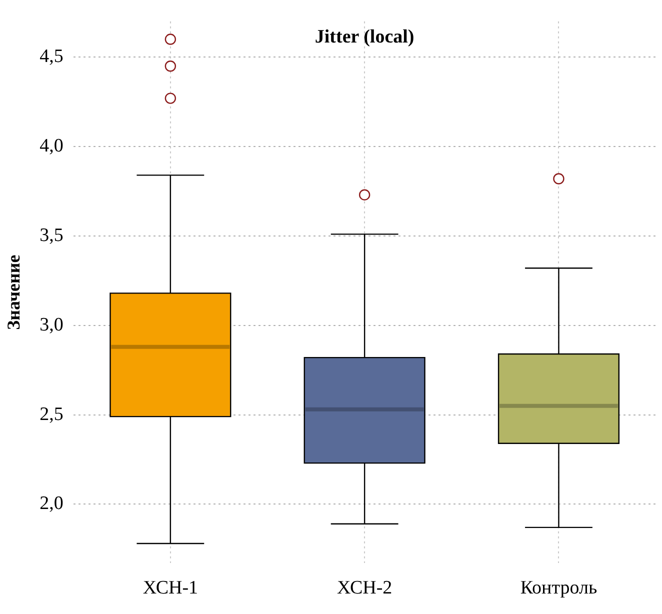 The image size is (662, 614). I want to click on y-tick-label: 2,5, so click(52, 414).